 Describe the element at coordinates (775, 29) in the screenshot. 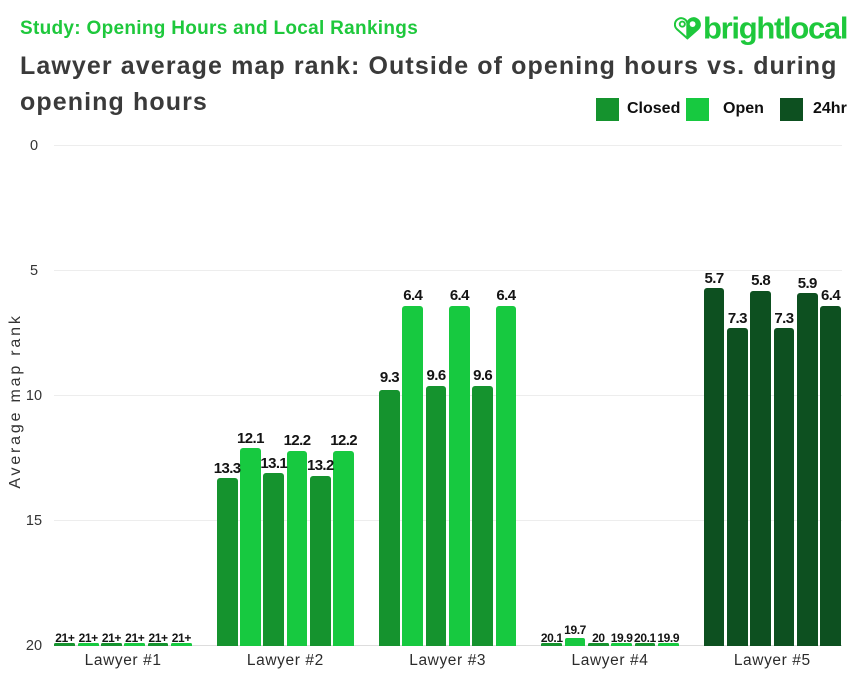

I see `svg-text: brightlocal` at that location.